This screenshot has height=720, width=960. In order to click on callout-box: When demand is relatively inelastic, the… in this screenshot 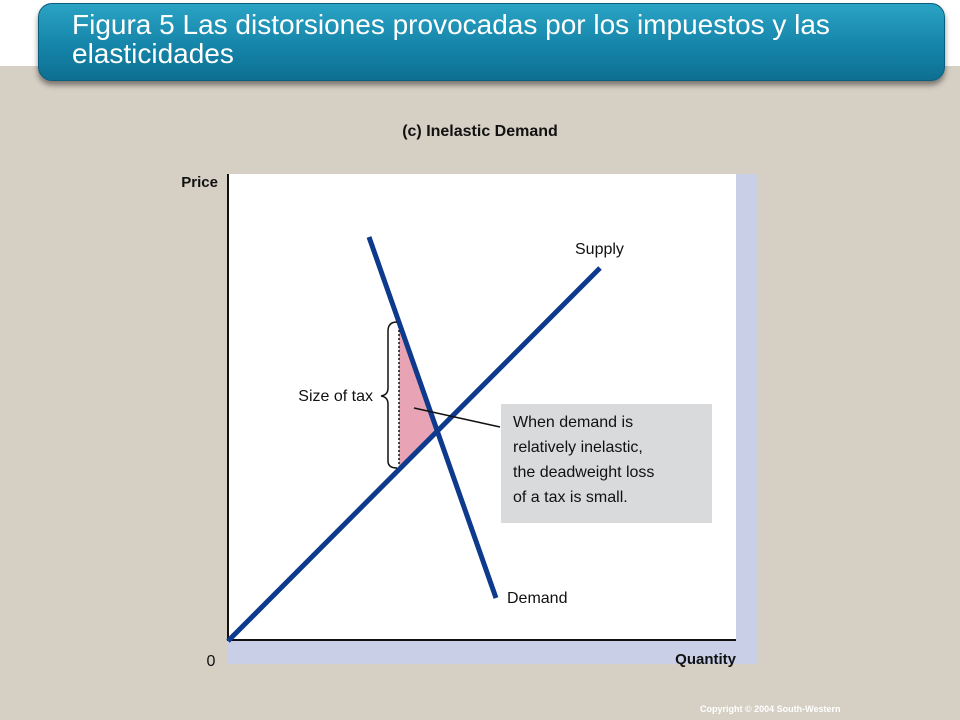, I will do `click(606, 463)`.